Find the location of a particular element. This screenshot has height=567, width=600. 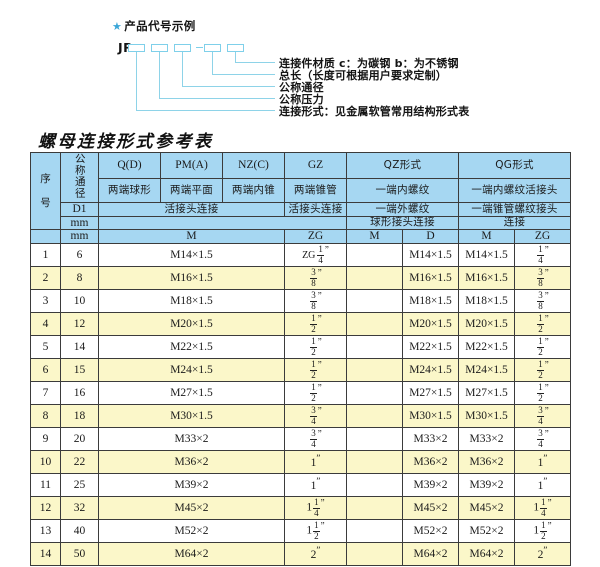

cell-qz-d: M64×2 is located at coordinates (430, 554).